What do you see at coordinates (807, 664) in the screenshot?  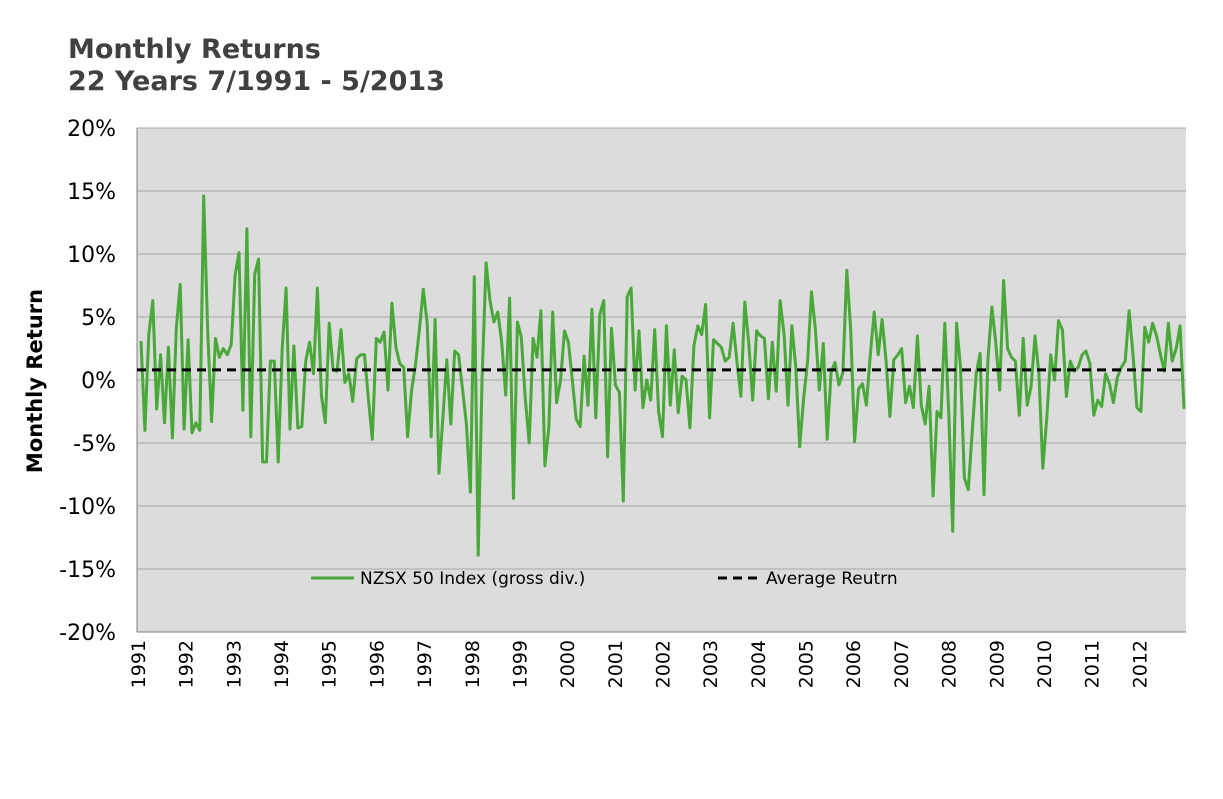 I see `x-tick-label: 2005` at bounding box center [807, 664].